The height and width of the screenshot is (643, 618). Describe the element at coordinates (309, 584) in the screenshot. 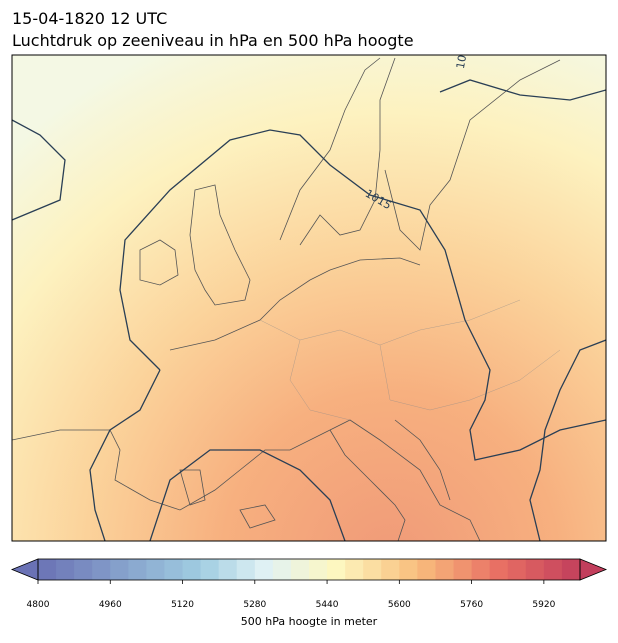

I see `colorbar: 4800 4960 5120 5280 5440 5600 5760 5920` at that location.